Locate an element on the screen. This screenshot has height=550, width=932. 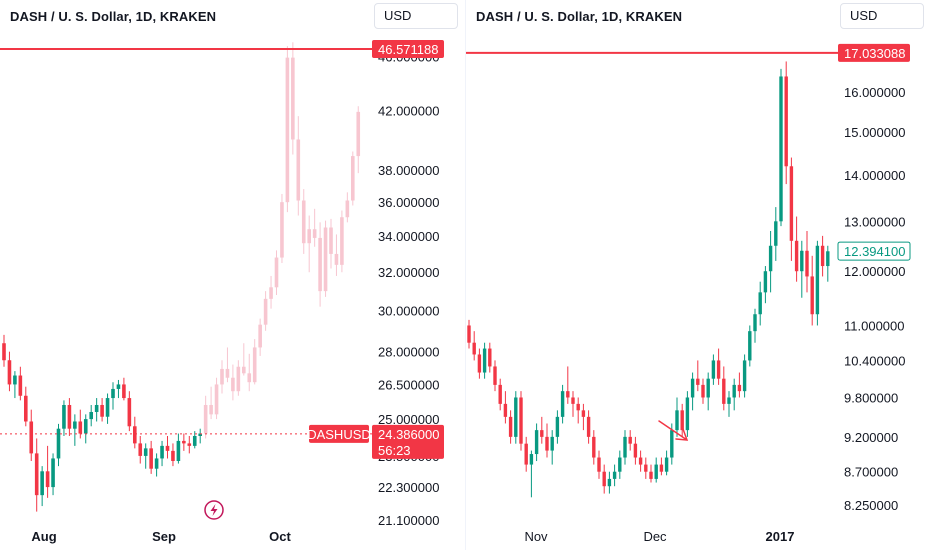
y-tick-label: 16.000000 is located at coordinates (874, 92).